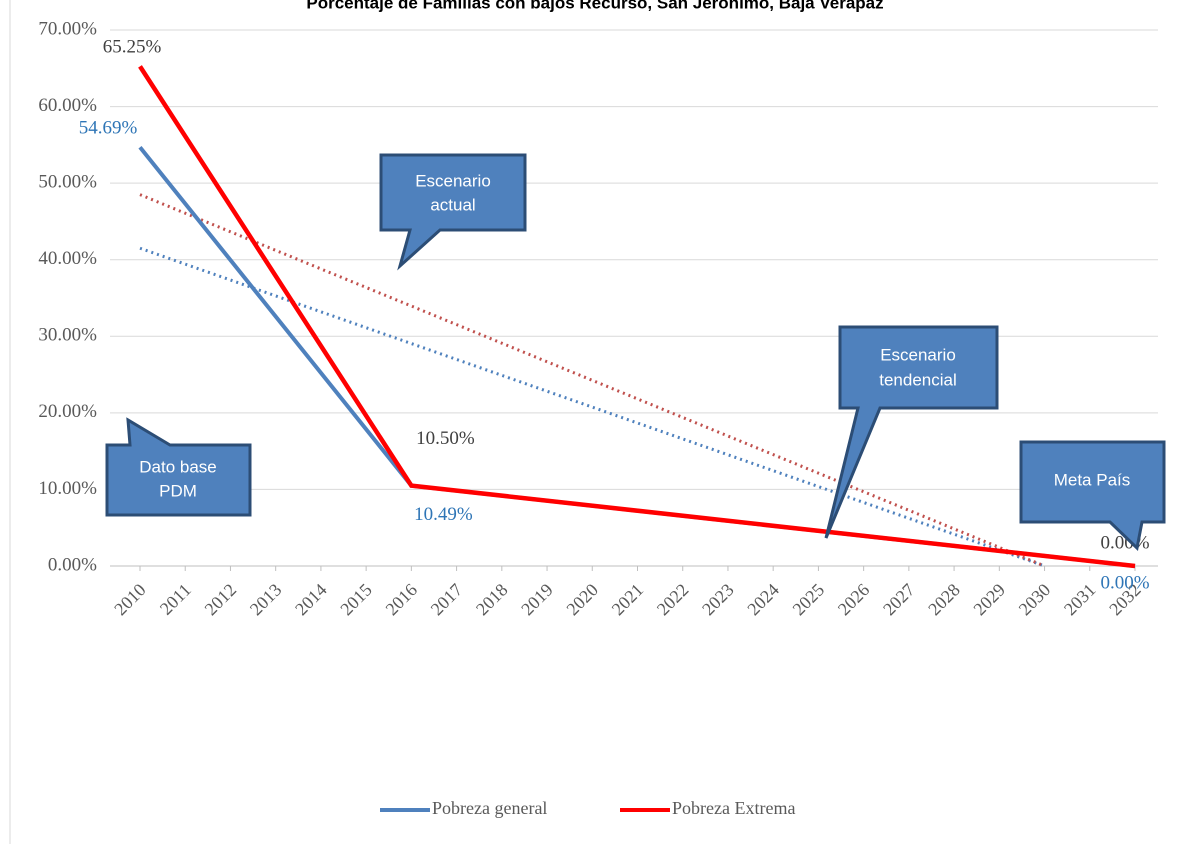  What do you see at coordinates (1080, 600) in the screenshot?
I see `x-tick-label: 2031` at bounding box center [1080, 600].